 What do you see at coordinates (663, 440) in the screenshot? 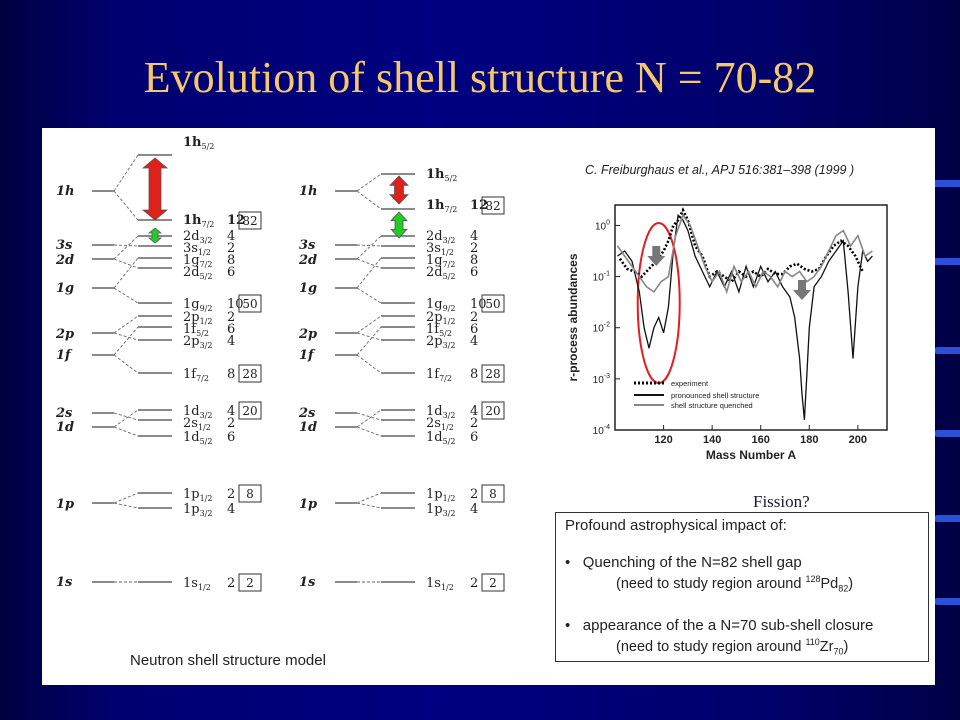
I see `x-tick-label: 120` at bounding box center [663, 440].